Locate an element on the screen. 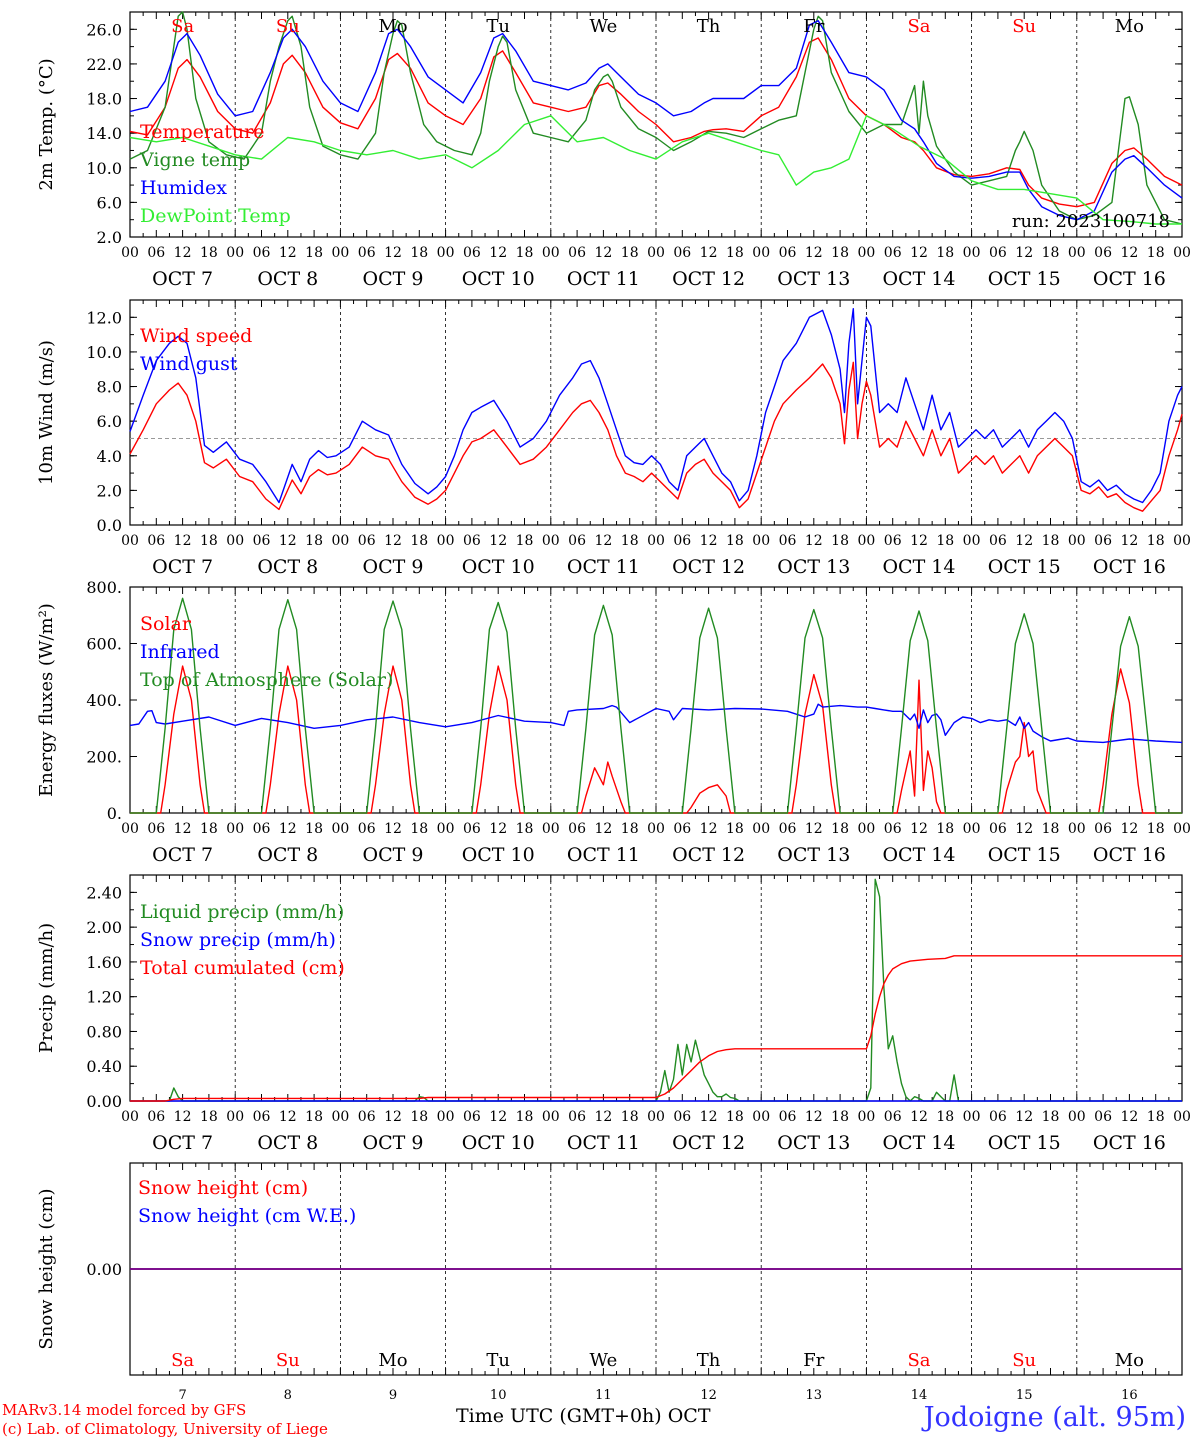  weekday-label-bottom: Sa is located at coordinates (918, 1360).